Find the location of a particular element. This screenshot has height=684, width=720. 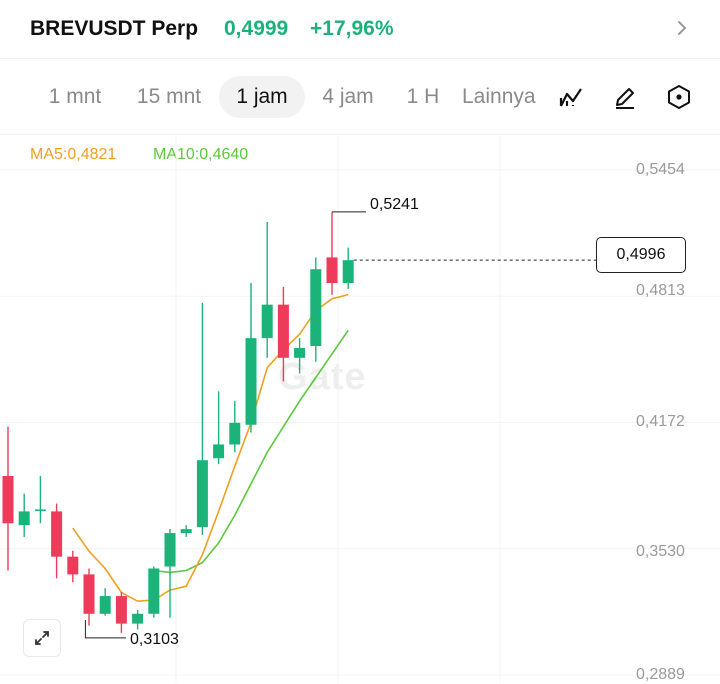

tab-1-jam: 1 jam is located at coordinates (262, 97).